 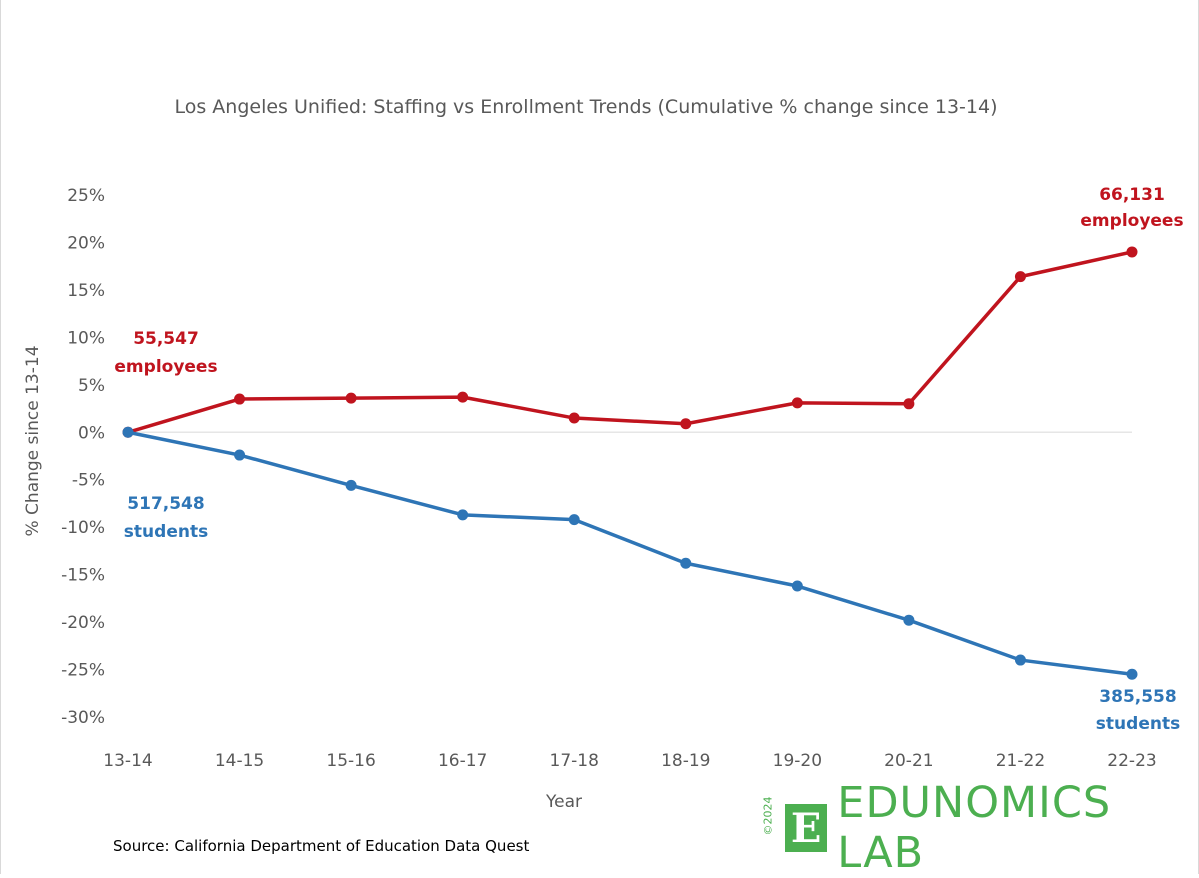 What do you see at coordinates (563, 802) in the screenshot?
I see `x-axis-title: Year` at bounding box center [563, 802].